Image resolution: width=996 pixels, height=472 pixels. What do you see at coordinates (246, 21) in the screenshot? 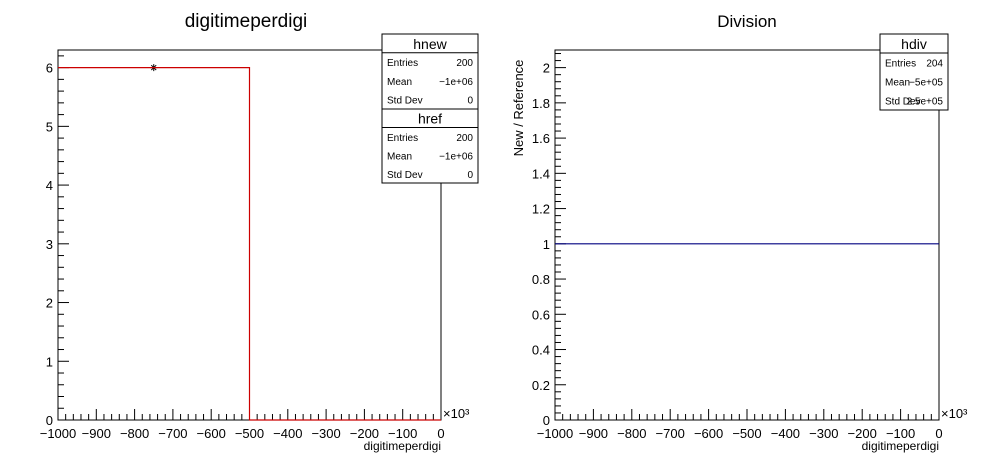
I see `chart-title: digitimeperdigi` at bounding box center [246, 21].